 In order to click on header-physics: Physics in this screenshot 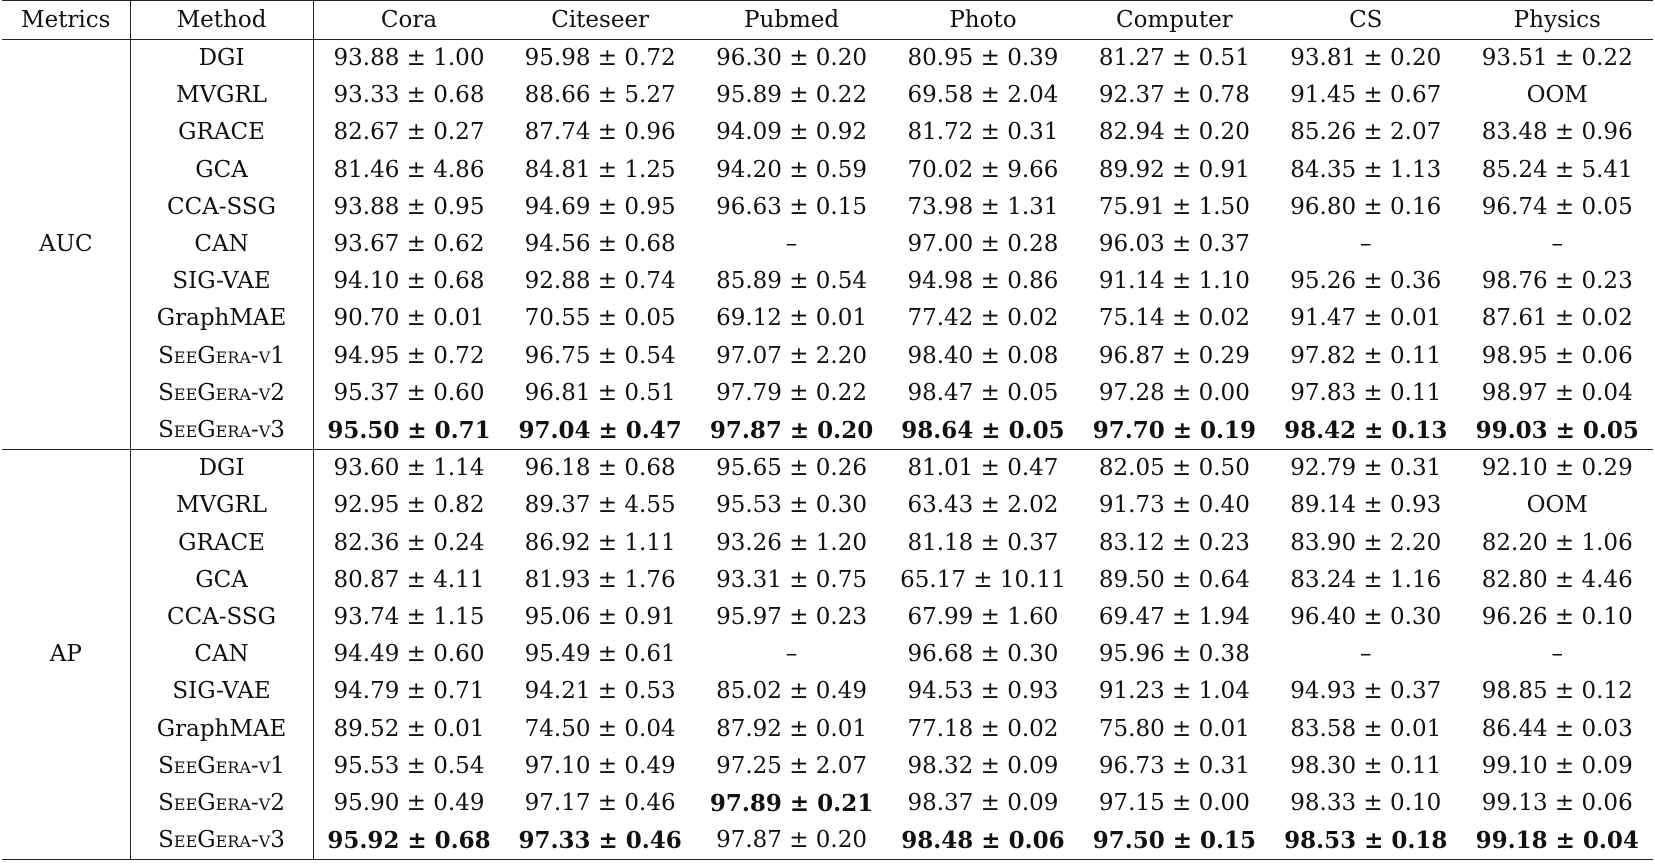, I will do `click(1557, 20)`.